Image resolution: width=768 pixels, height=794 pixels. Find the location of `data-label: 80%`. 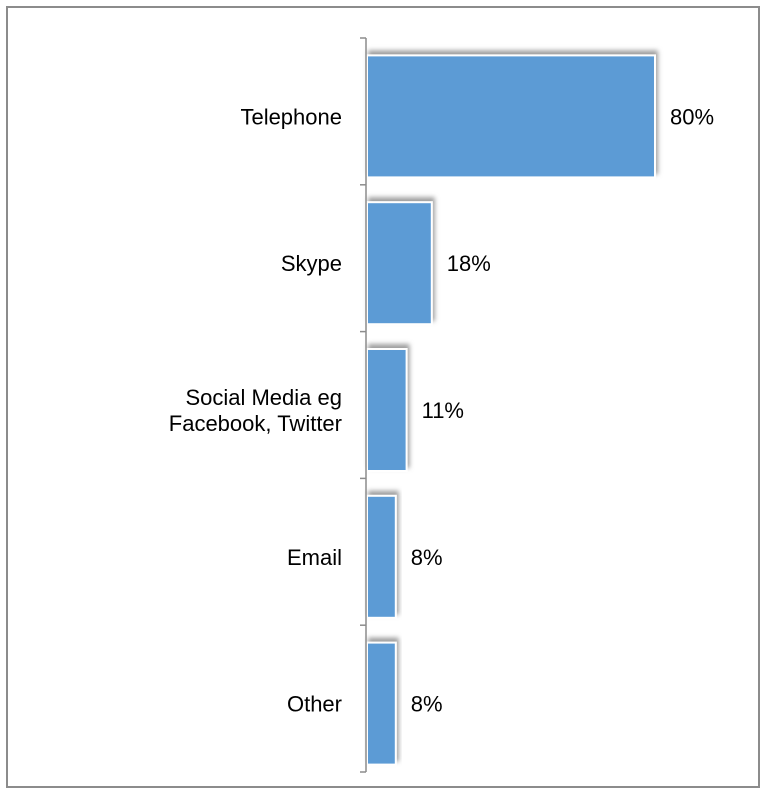

data-label: 80% is located at coordinates (692, 116).